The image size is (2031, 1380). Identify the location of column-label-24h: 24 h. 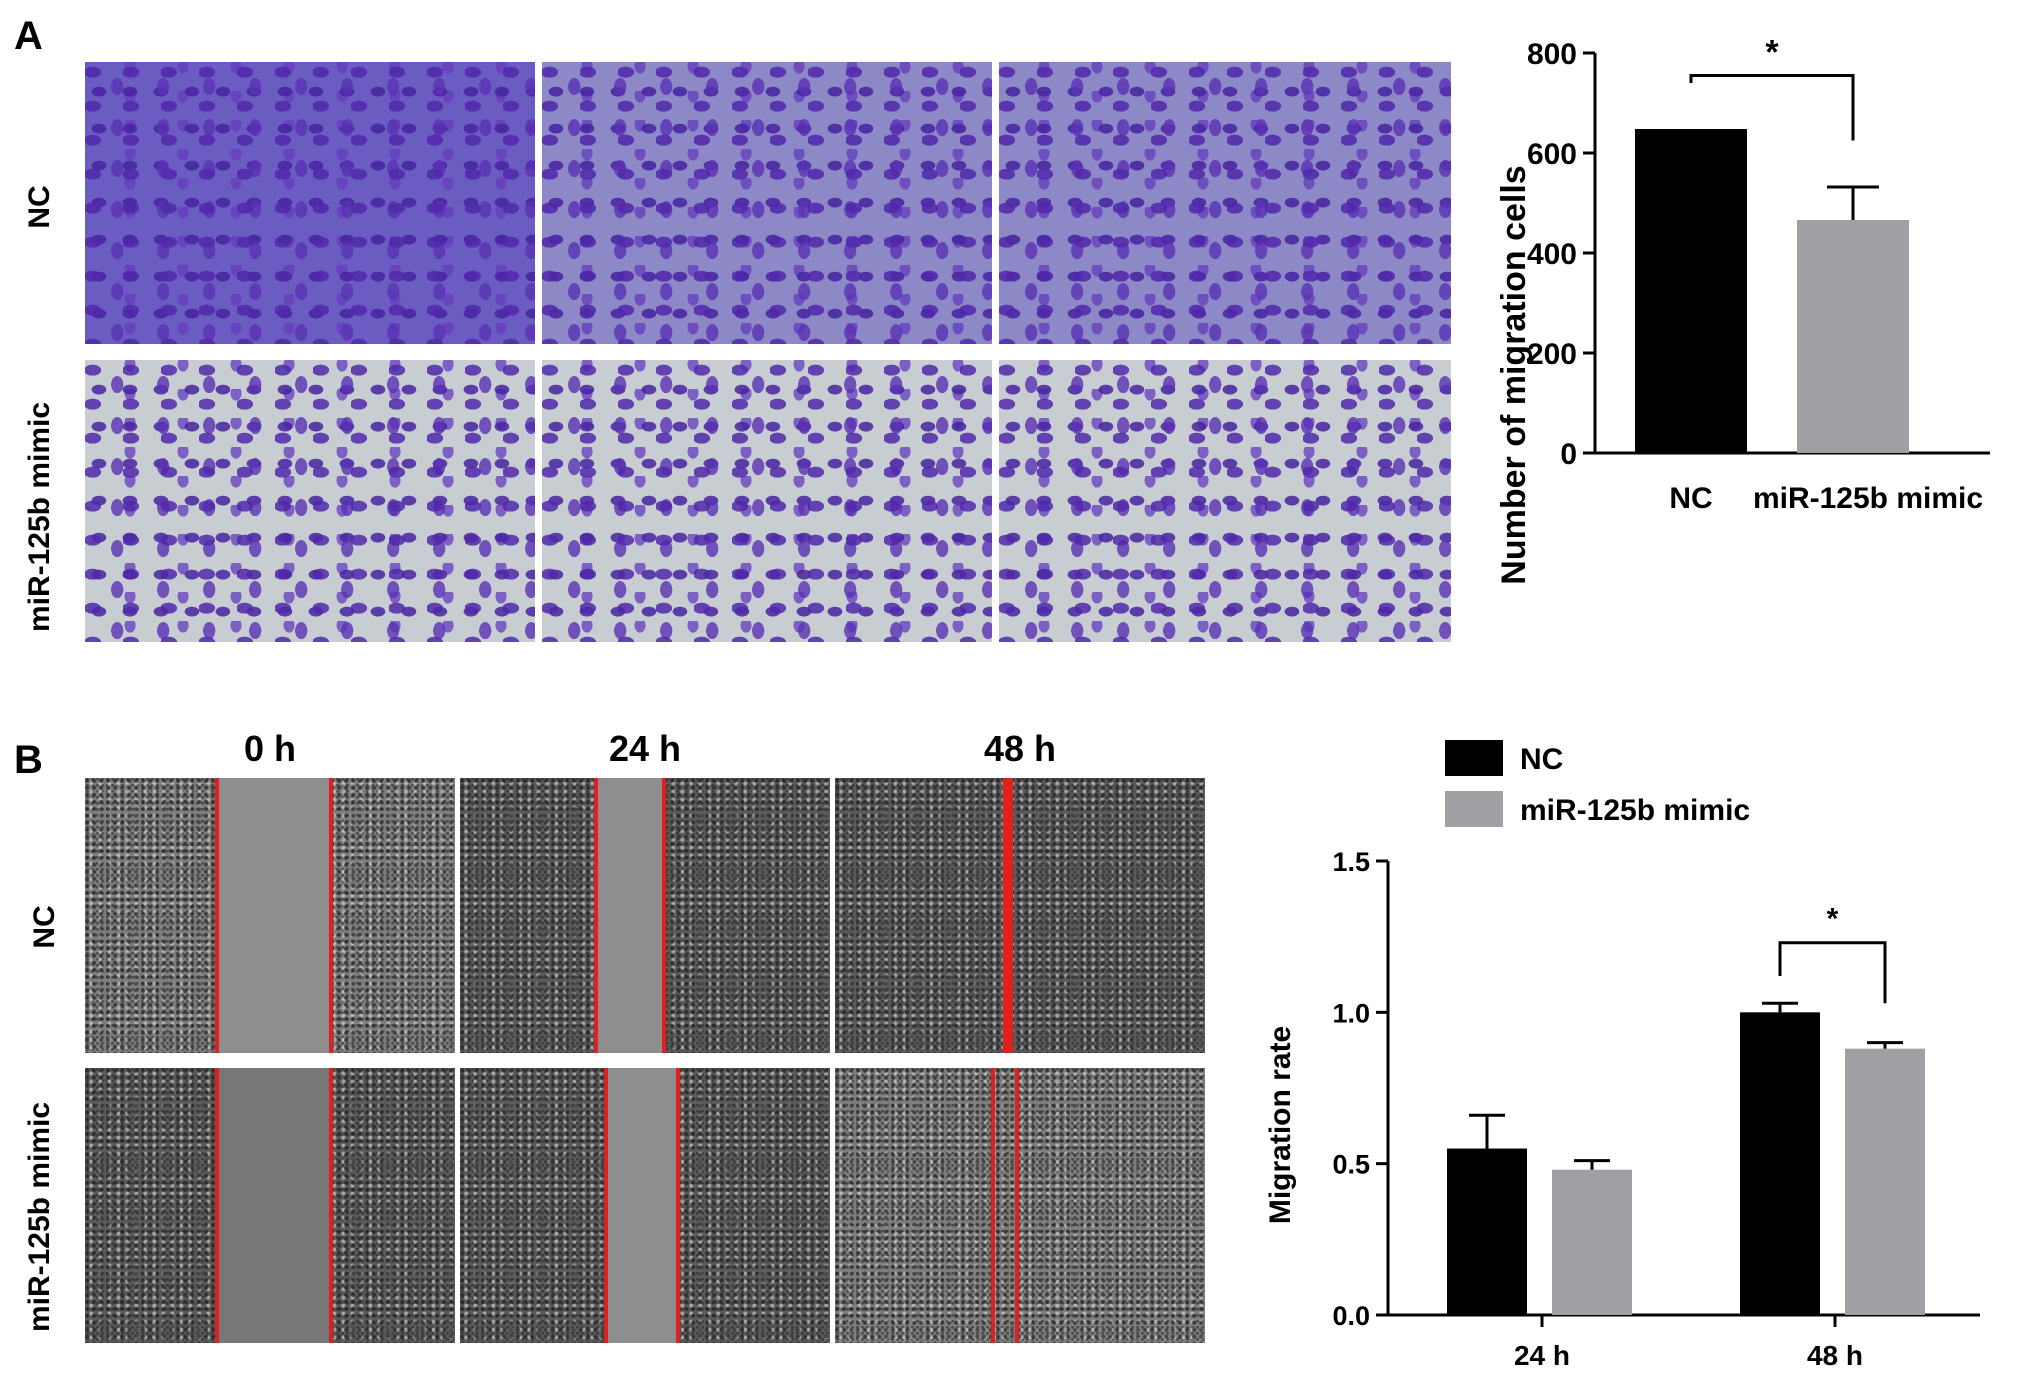
(645, 748).